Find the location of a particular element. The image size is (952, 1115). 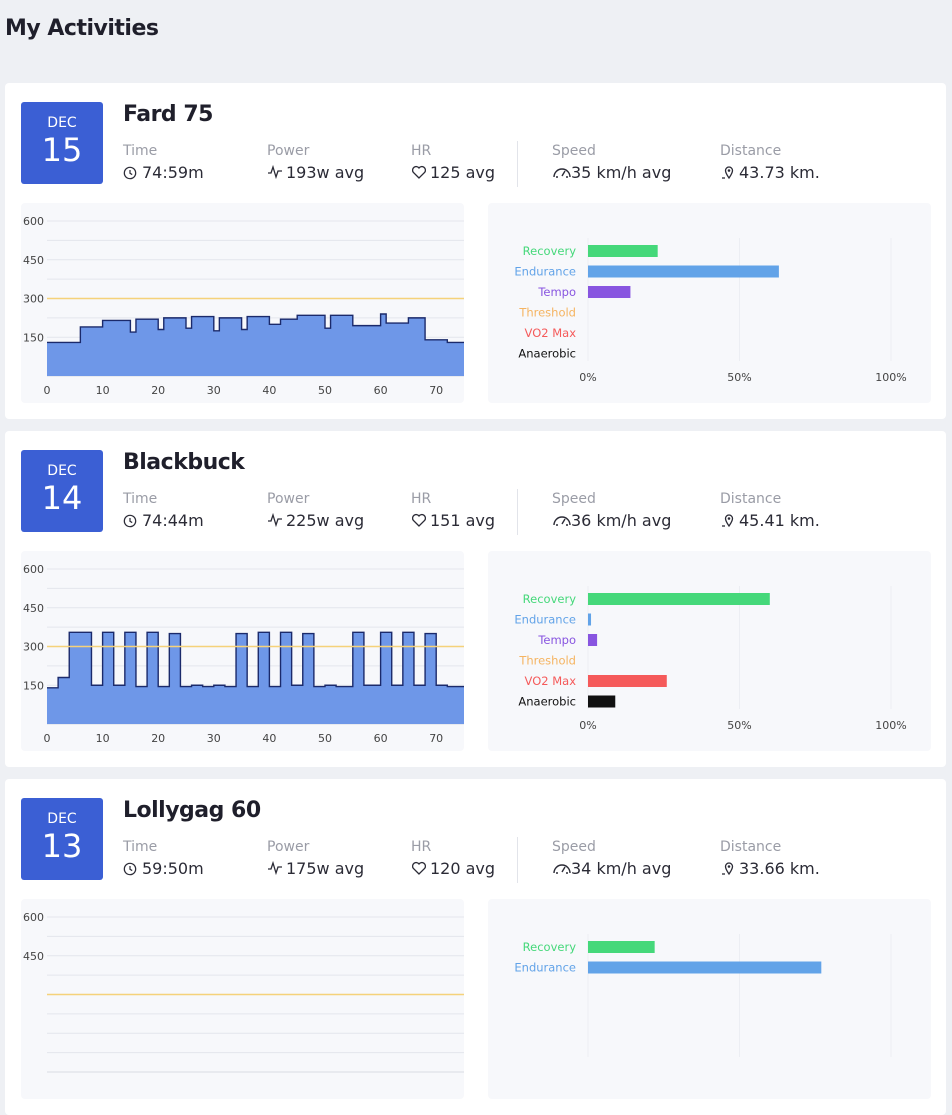

stat-time: Time 74:59m is located at coordinates (163, 162).